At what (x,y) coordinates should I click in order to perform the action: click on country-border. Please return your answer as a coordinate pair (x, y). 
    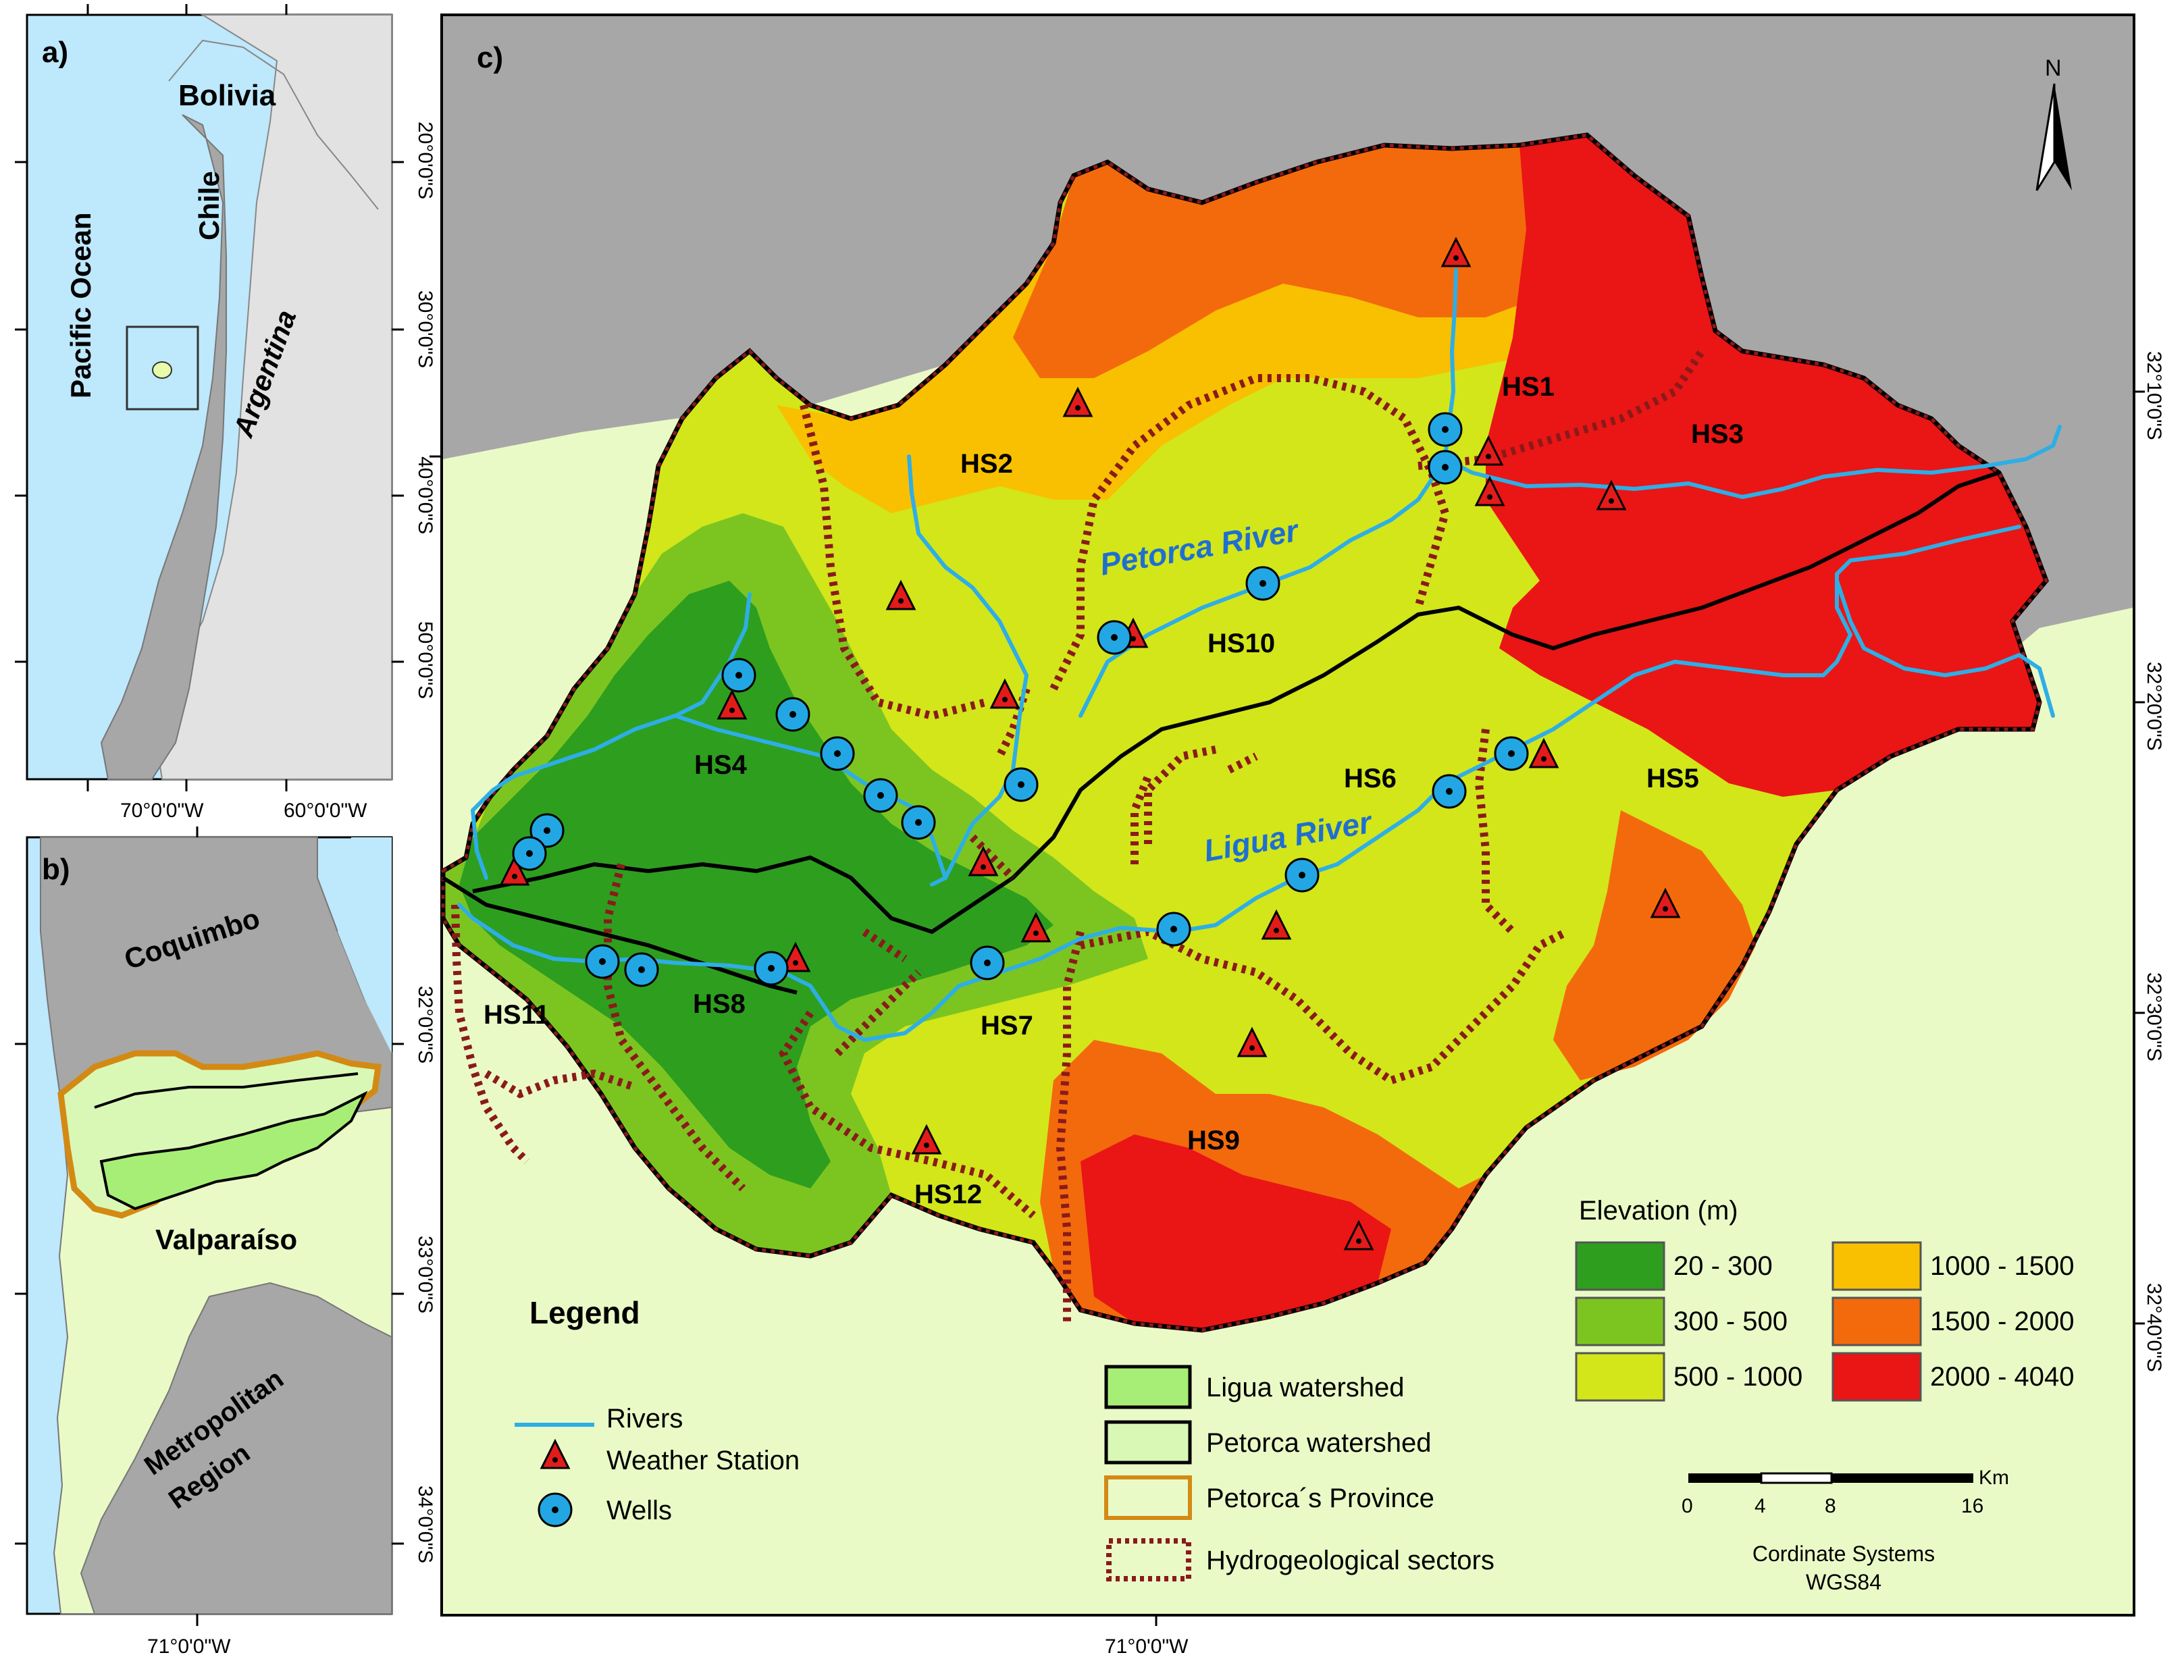
    Looking at the image, I should click on (273, 125).